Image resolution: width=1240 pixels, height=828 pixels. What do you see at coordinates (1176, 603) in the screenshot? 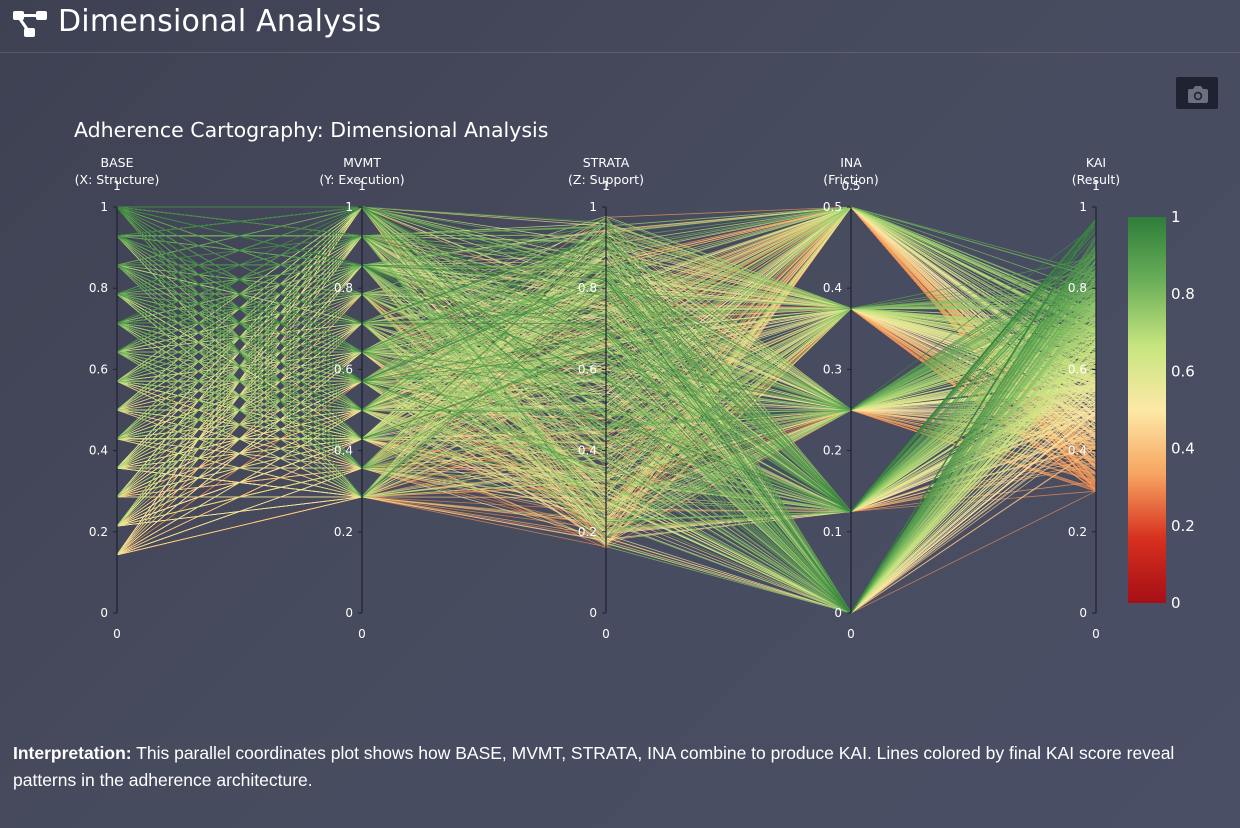
I see `colorbar-tick-label: 0` at bounding box center [1176, 603].